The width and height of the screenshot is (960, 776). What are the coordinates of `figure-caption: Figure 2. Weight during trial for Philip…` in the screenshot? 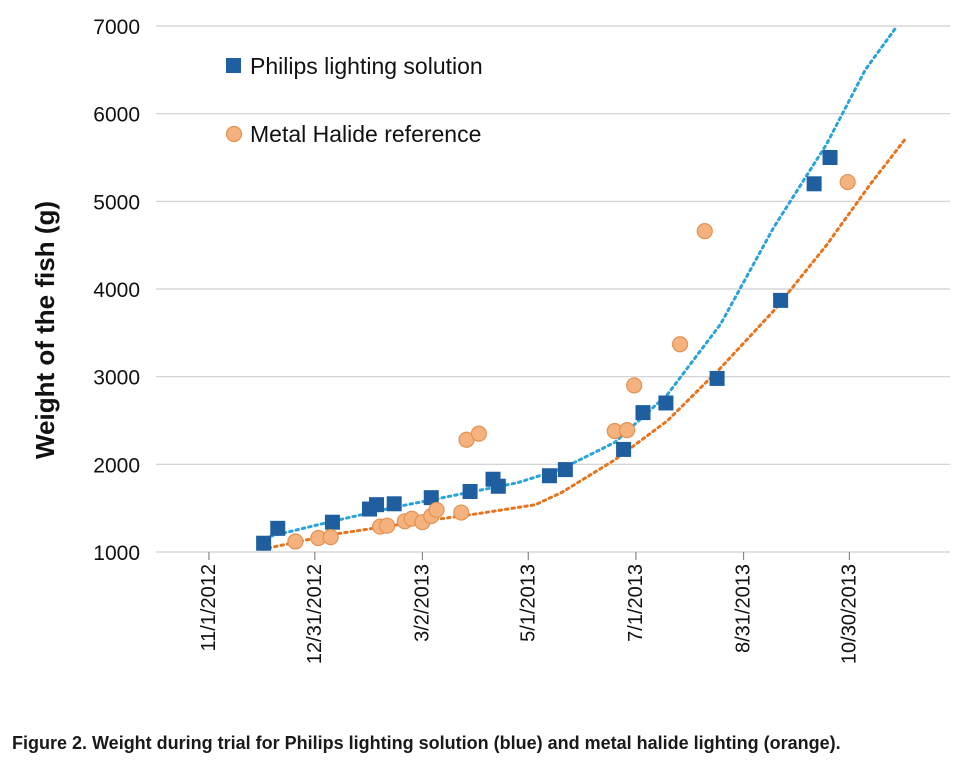 It's located at (426, 743).